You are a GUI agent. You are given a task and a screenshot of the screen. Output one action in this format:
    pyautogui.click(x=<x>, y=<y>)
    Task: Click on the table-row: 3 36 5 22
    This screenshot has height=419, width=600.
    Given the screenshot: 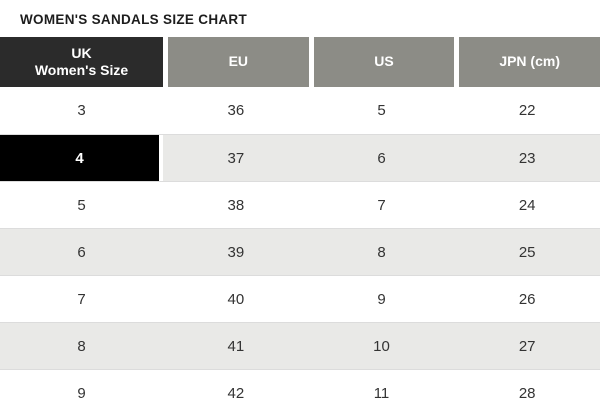 What is the action you would take?
    pyautogui.click(x=300, y=110)
    